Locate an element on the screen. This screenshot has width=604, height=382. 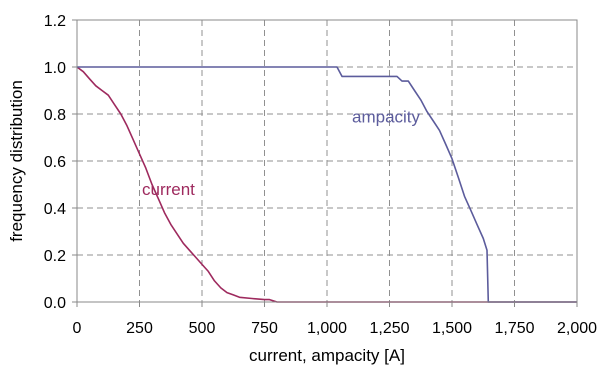
series-label-ampacity: ampacity is located at coordinates (386, 116).